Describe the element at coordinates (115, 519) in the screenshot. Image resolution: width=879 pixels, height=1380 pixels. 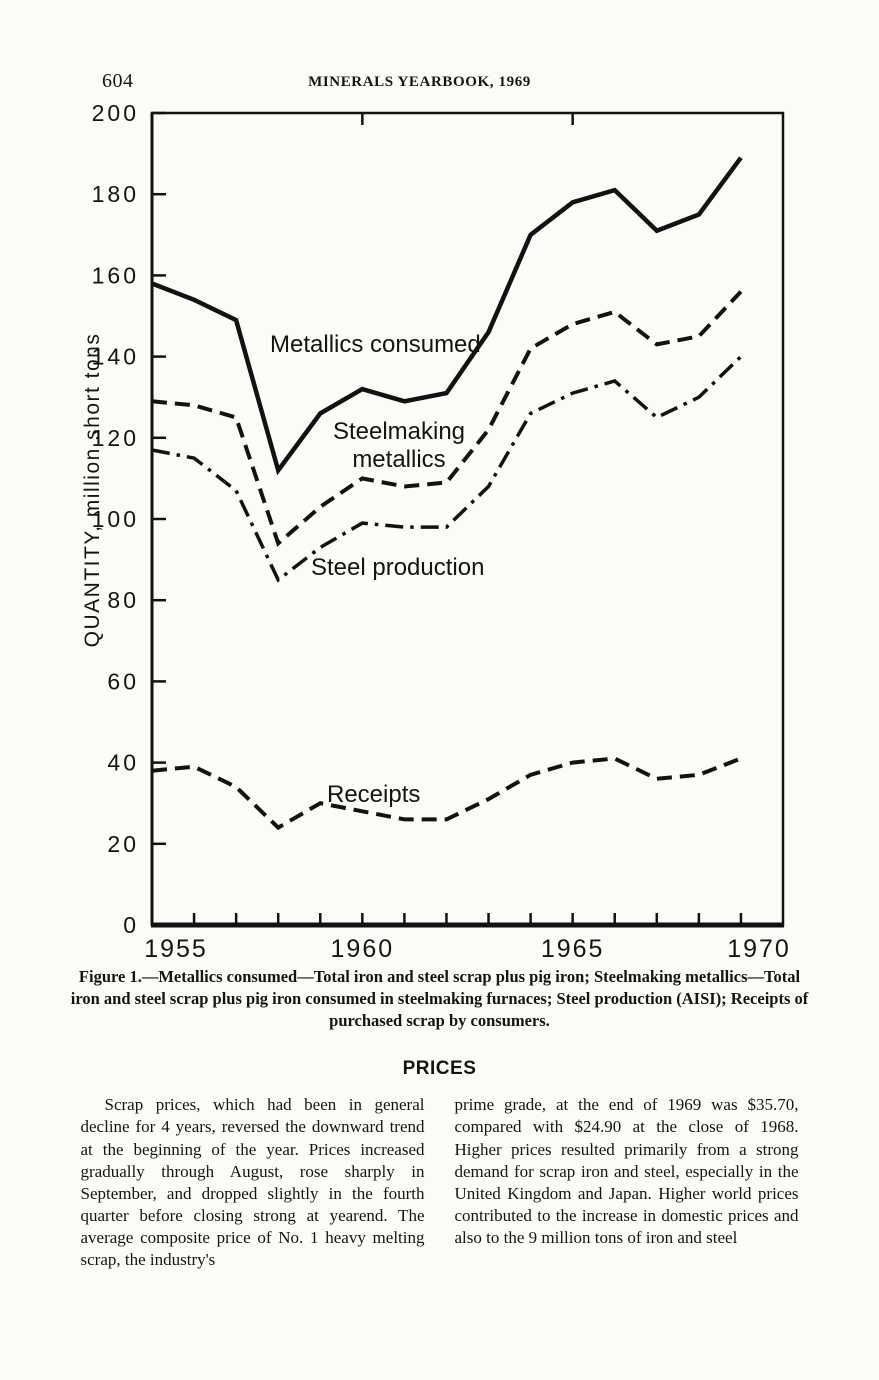
I see `svg-text: 100` at that location.